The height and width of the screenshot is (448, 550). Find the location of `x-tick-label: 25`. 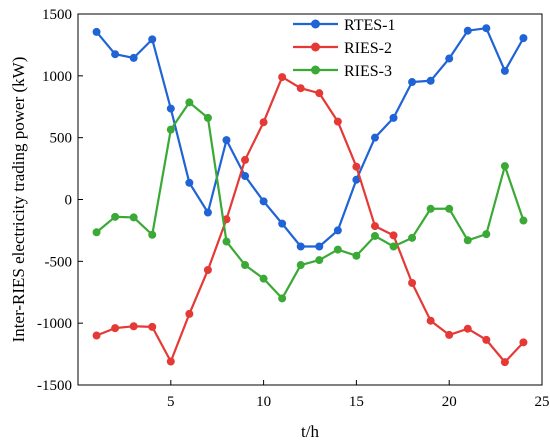

x-tick-label: 25 is located at coordinates (542, 402).